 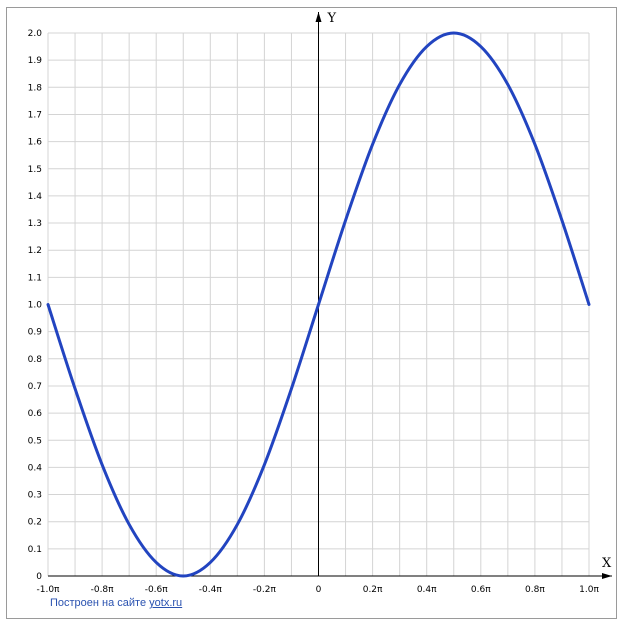 I want to click on x-tick-label: 0, so click(x=319, y=590).